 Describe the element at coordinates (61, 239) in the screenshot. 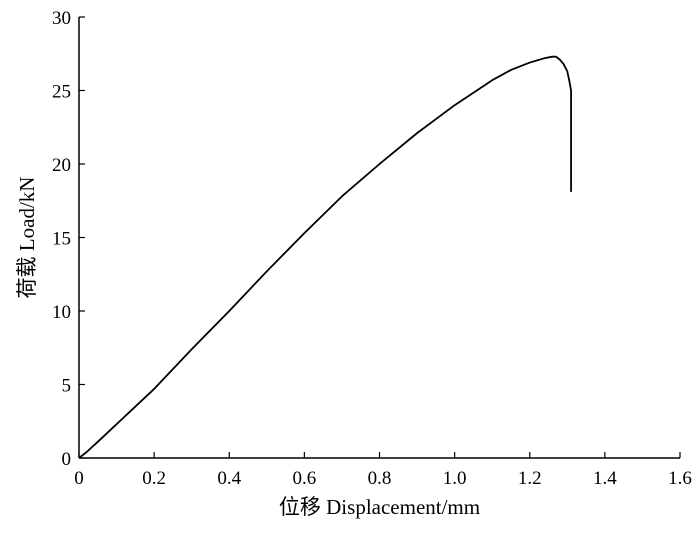

I see `y-tick-label: 15` at that location.